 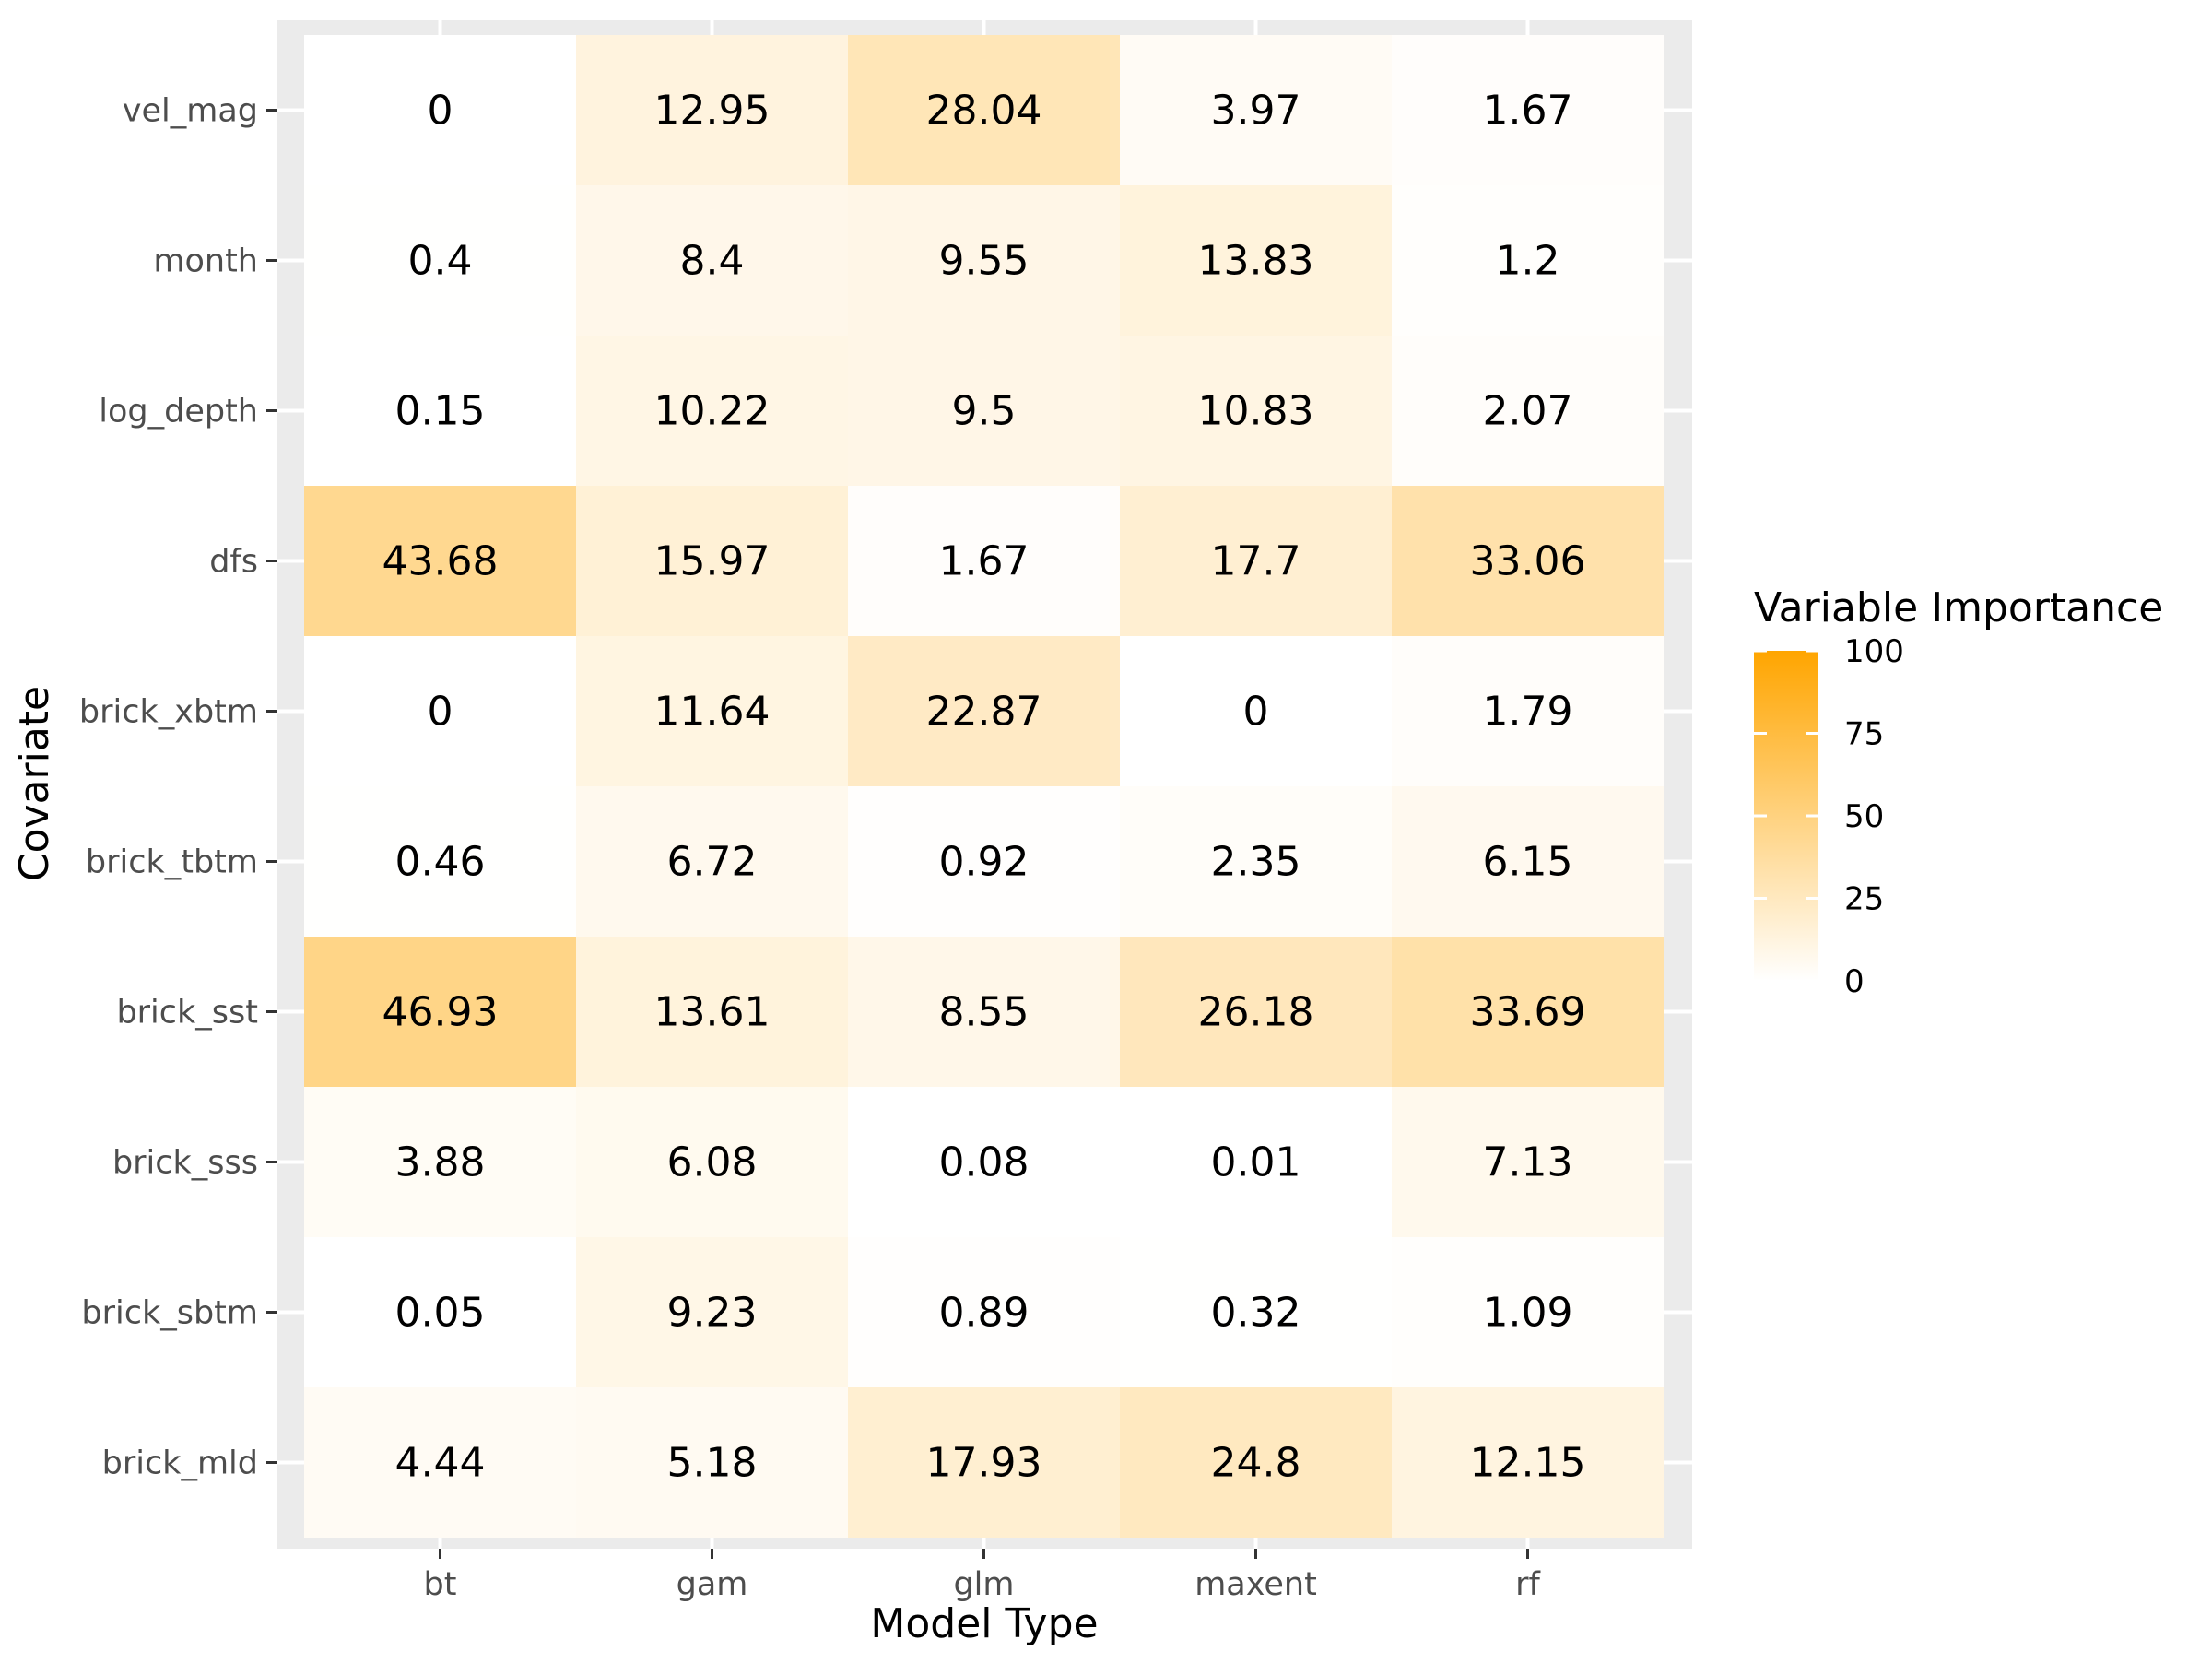 I want to click on cell-label: 13.61, so click(x=712, y=1012).